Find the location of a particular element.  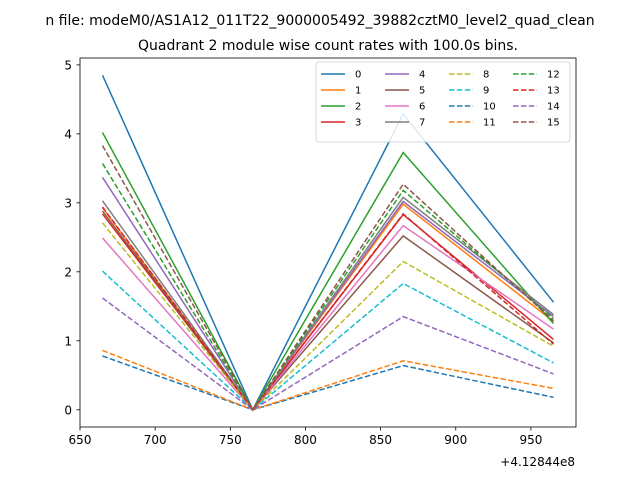

legend-label-4: 4 is located at coordinates (422, 75).